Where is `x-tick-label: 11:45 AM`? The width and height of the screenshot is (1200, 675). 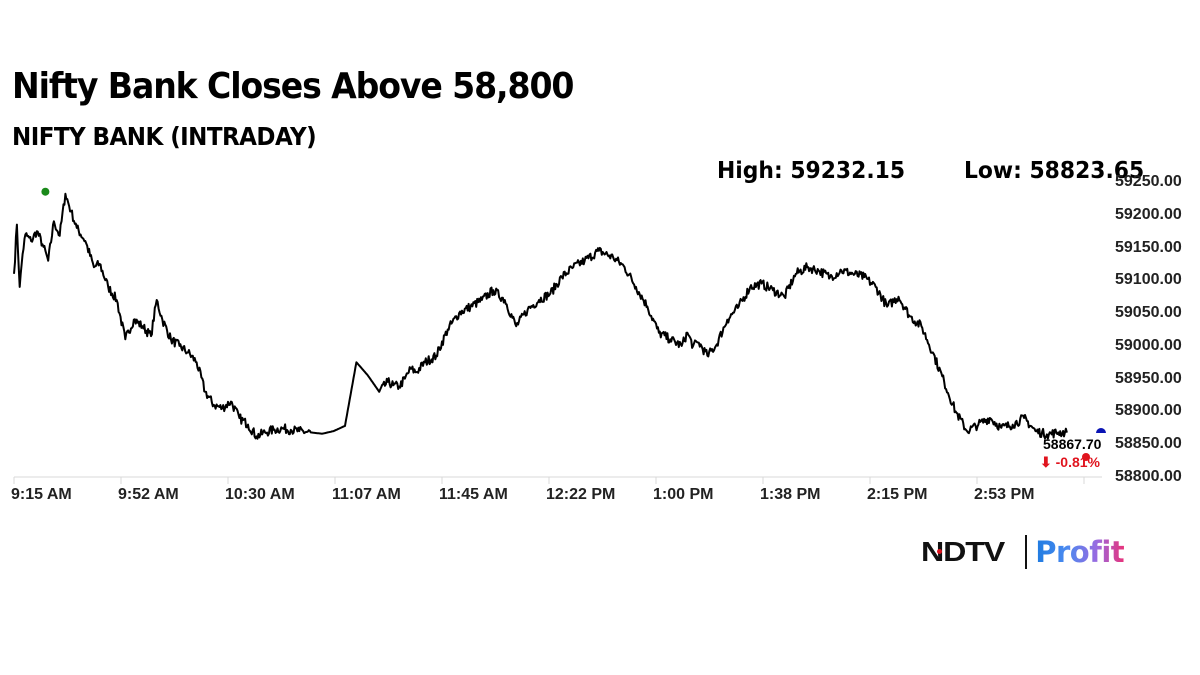 x-tick-label: 11:45 AM is located at coordinates (473, 494).